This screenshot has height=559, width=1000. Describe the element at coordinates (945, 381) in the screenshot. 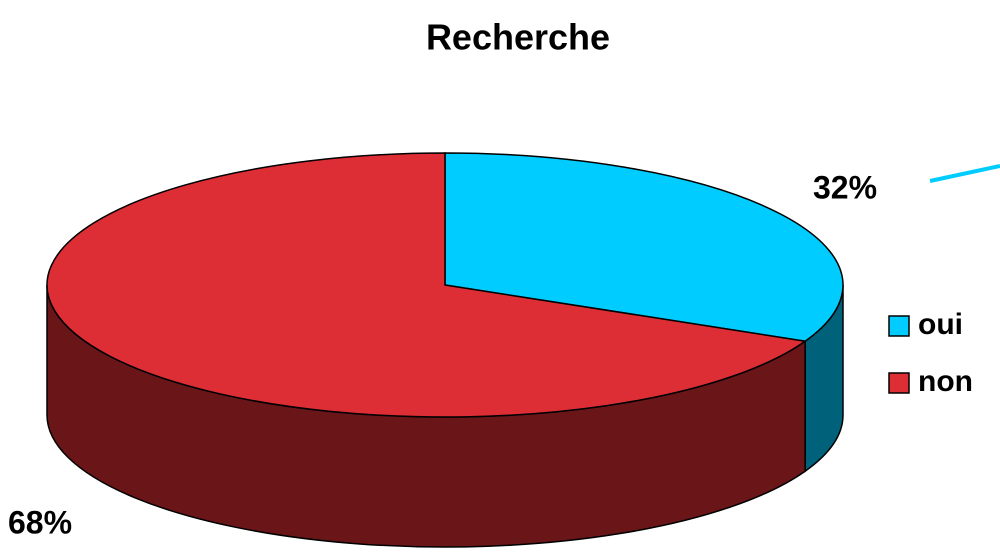

I see `legend-label: non` at that location.